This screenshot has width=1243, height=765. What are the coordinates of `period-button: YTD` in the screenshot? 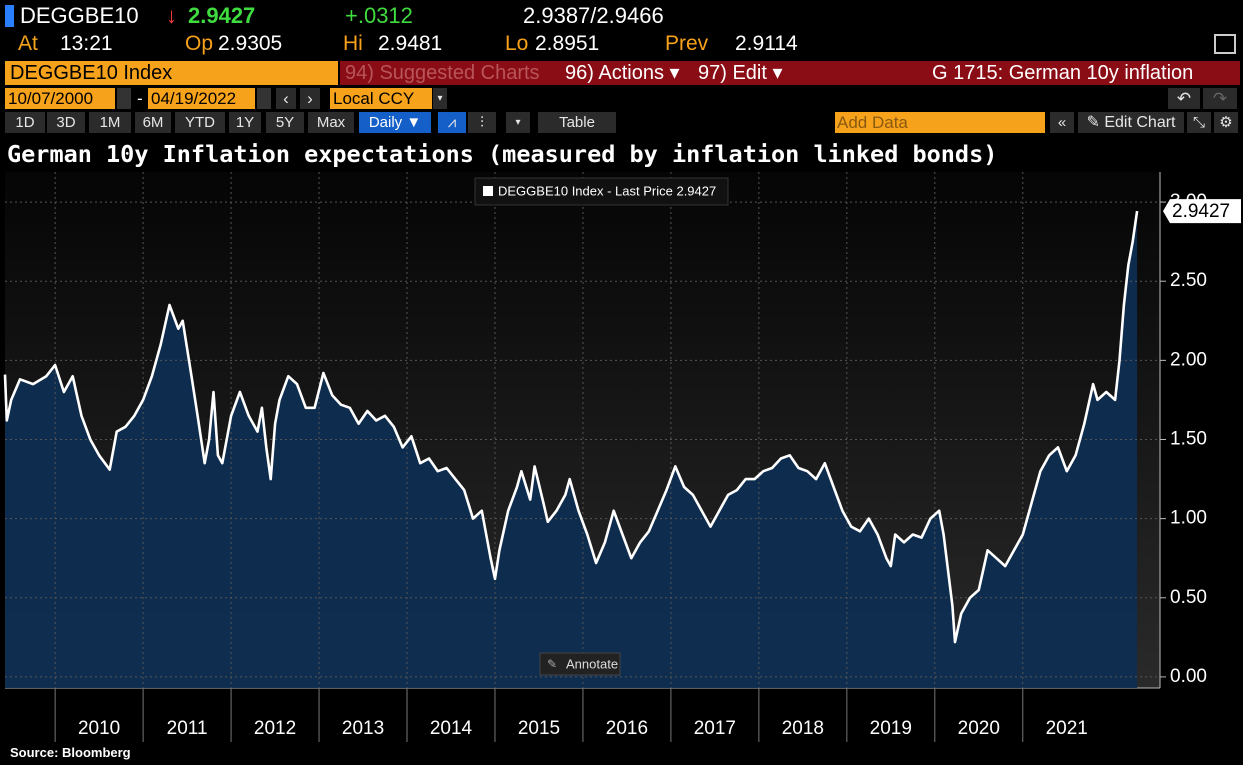 It's located at (200, 122).